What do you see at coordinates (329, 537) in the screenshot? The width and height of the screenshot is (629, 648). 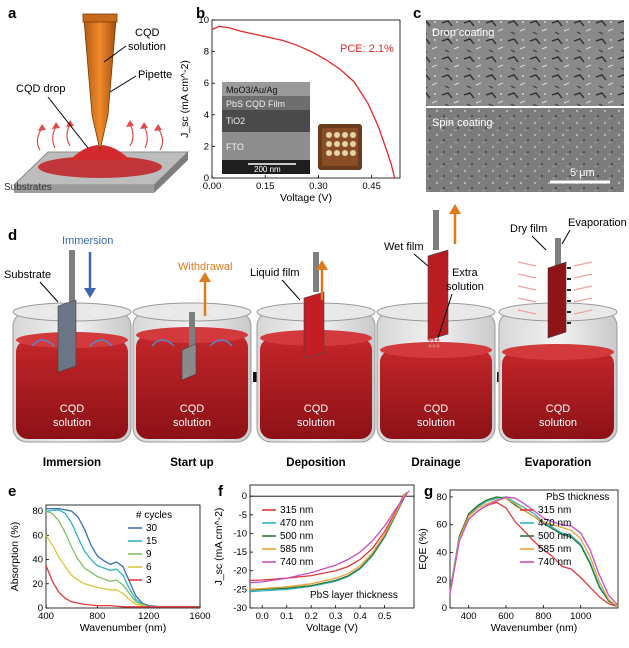 I see `series-line-740-nm` at bounding box center [329, 537].